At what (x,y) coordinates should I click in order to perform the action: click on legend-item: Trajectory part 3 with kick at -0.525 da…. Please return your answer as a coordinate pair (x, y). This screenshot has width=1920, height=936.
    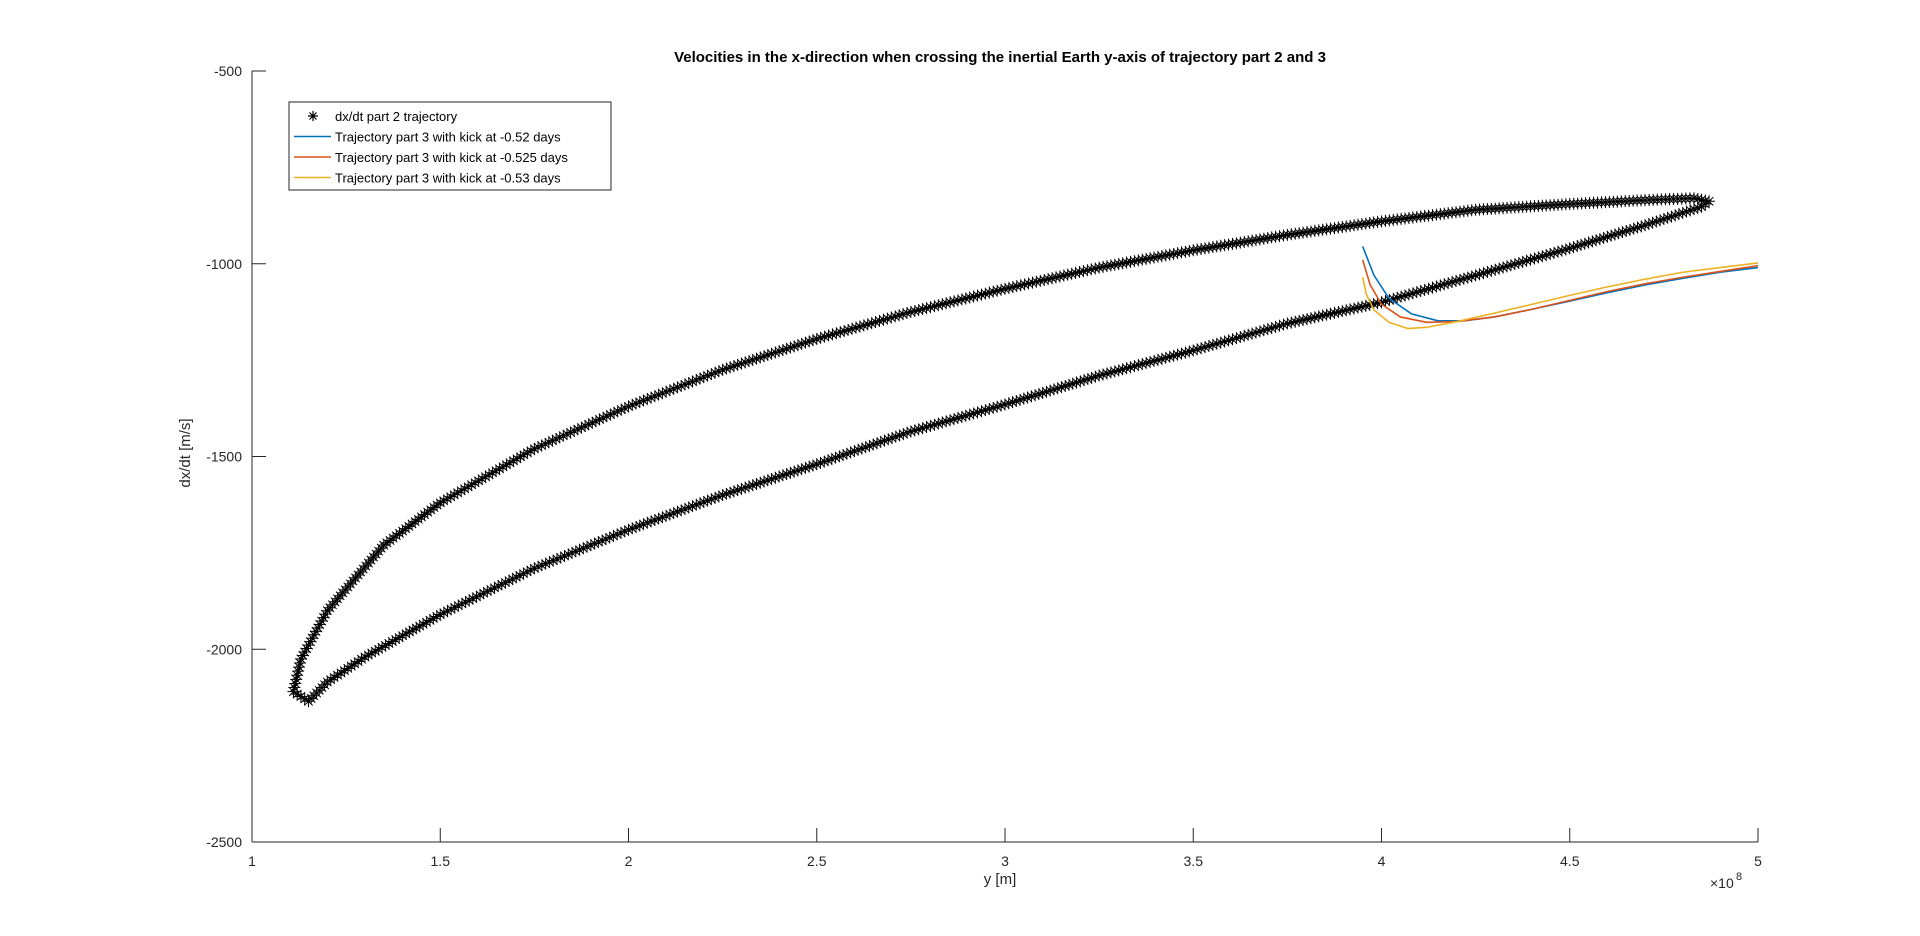
    Looking at the image, I should click on (431, 157).